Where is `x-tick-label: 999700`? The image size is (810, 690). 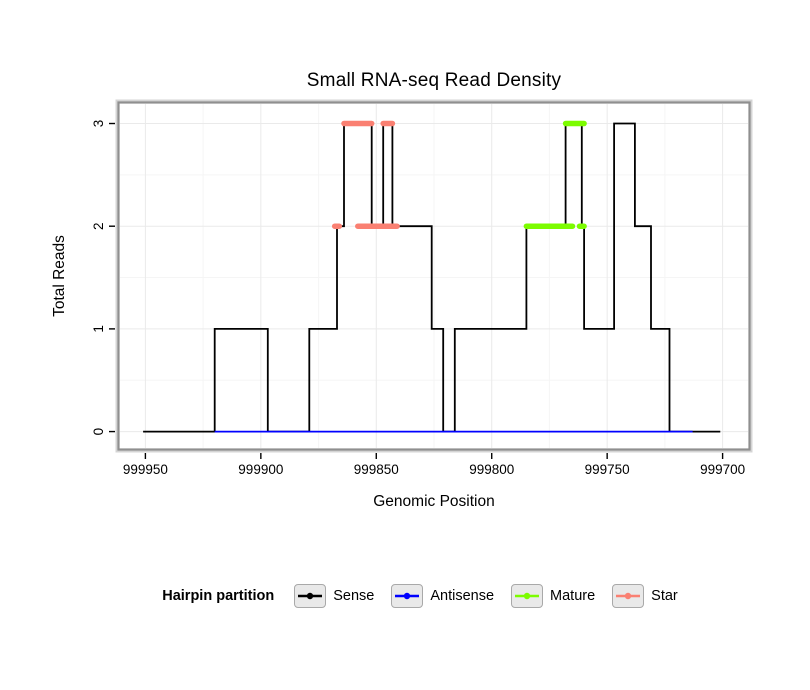
x-tick-label: 999700 is located at coordinates (722, 469).